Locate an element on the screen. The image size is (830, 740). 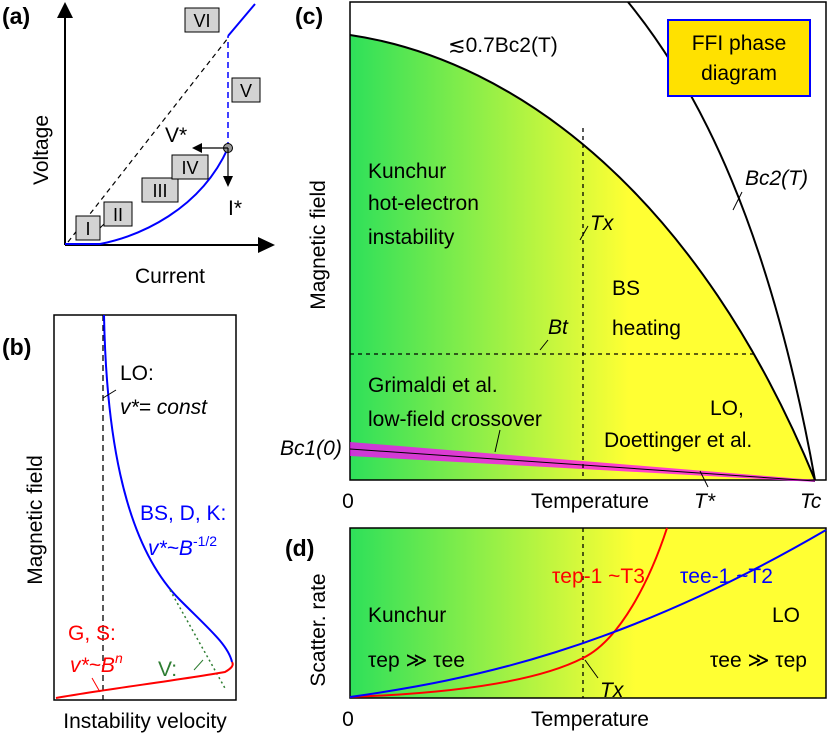
svg-text: Doettinger et al. is located at coordinates (678, 440).